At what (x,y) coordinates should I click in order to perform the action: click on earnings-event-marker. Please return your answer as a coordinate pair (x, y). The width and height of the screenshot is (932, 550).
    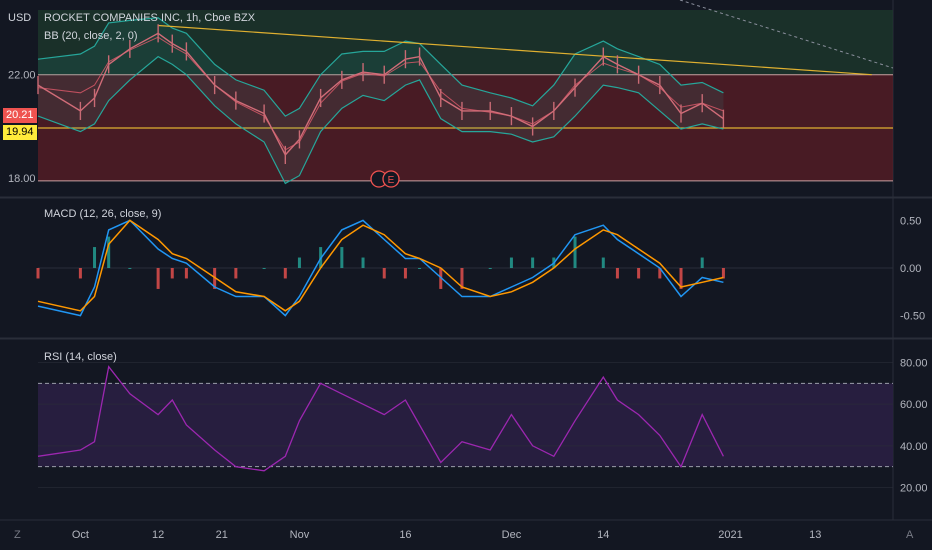
    Looking at the image, I should click on (391, 179).